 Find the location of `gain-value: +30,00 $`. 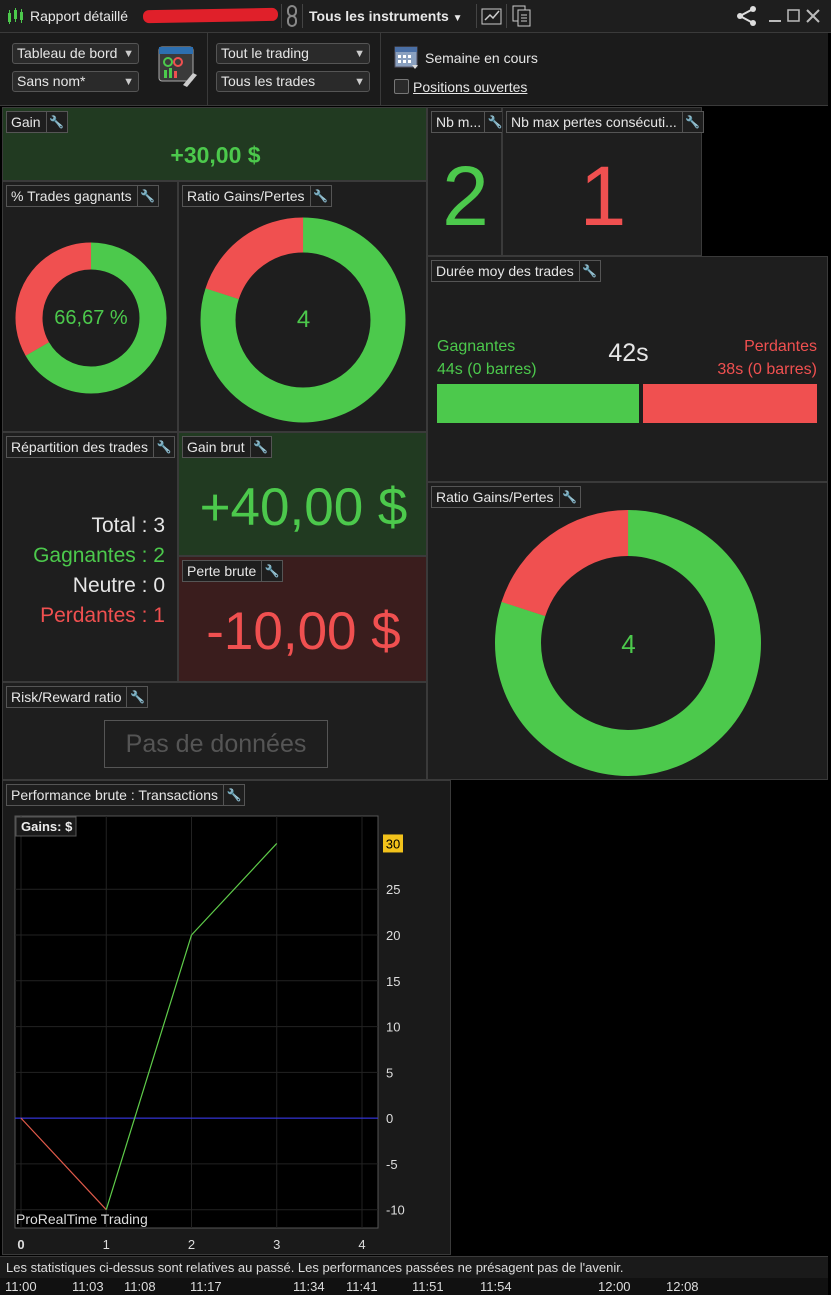

gain-value: +30,00 $ is located at coordinates (215, 155).